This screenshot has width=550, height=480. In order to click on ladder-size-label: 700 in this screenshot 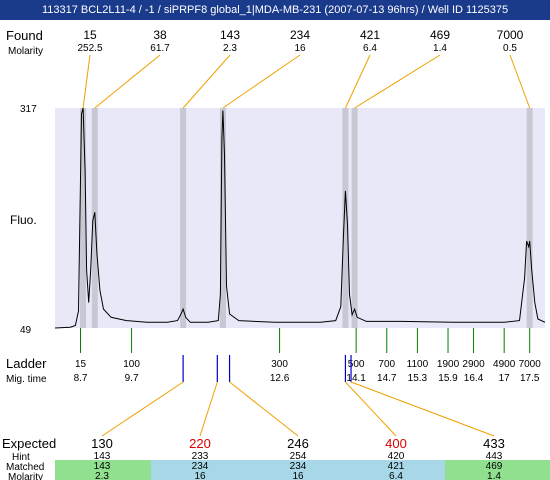, I will do `click(386, 364)`.